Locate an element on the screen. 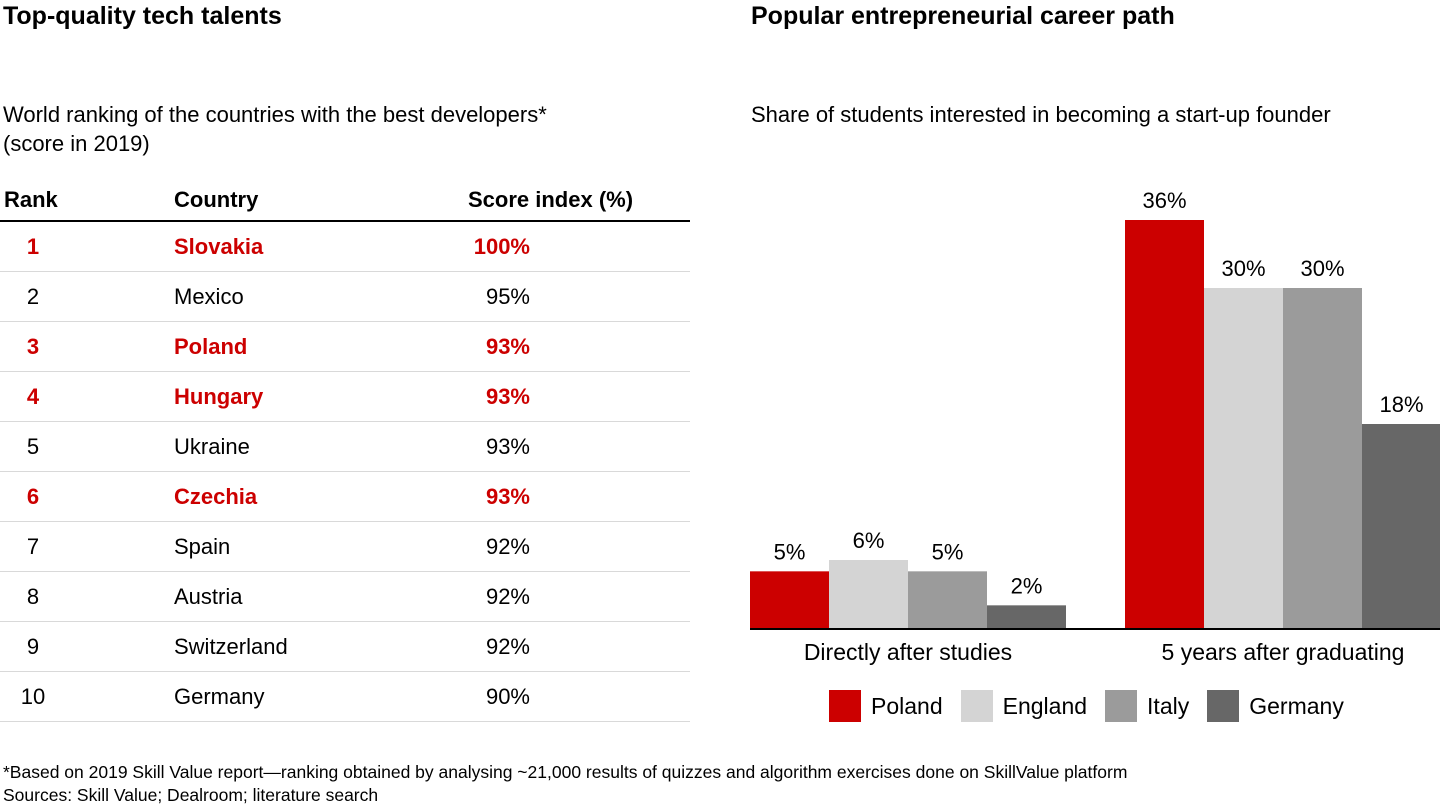 The image size is (1440, 810). rank-cell: 2 is located at coordinates (33, 296).